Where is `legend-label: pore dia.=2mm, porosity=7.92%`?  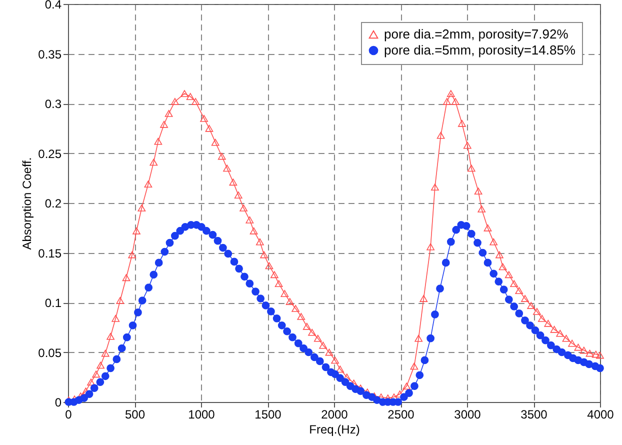
legend-label: pore dia.=2mm, porosity=7.92% is located at coordinates (476, 34).